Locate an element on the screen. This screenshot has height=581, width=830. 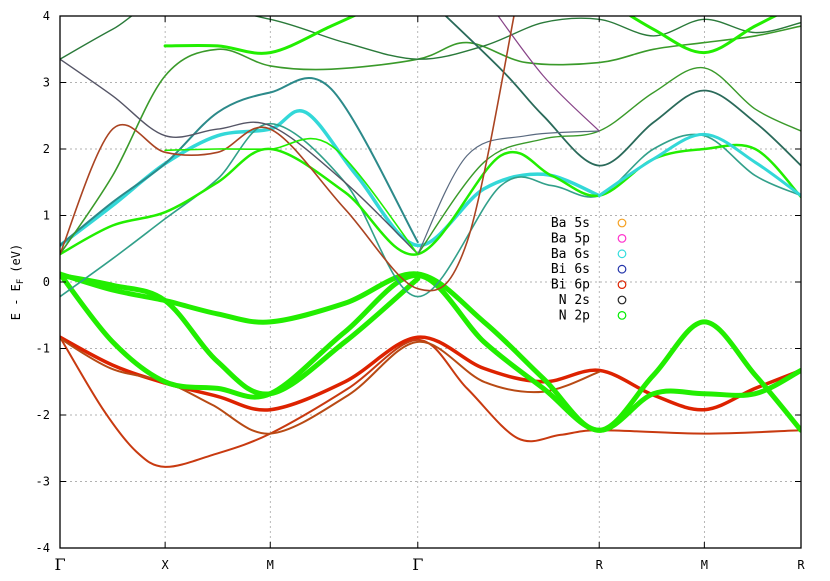
y-axis-label-sub: F is located at coordinates (21, 281).